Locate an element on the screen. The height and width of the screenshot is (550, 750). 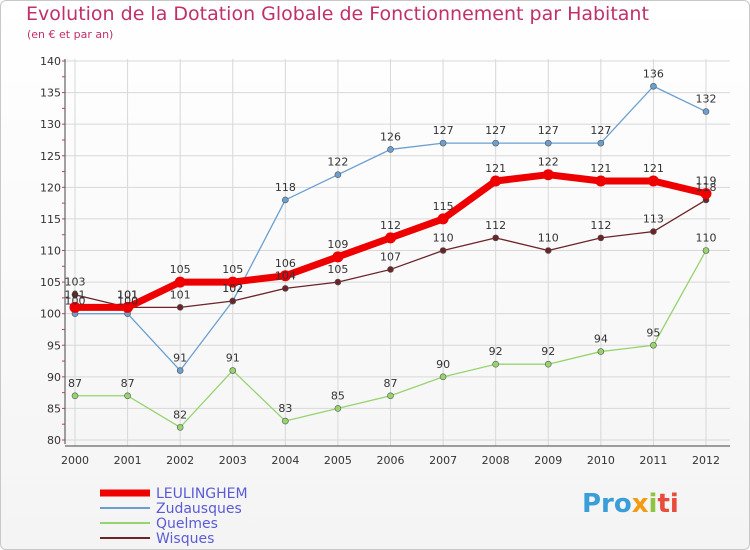
data-label-zudausques: 118 is located at coordinates (285, 187).